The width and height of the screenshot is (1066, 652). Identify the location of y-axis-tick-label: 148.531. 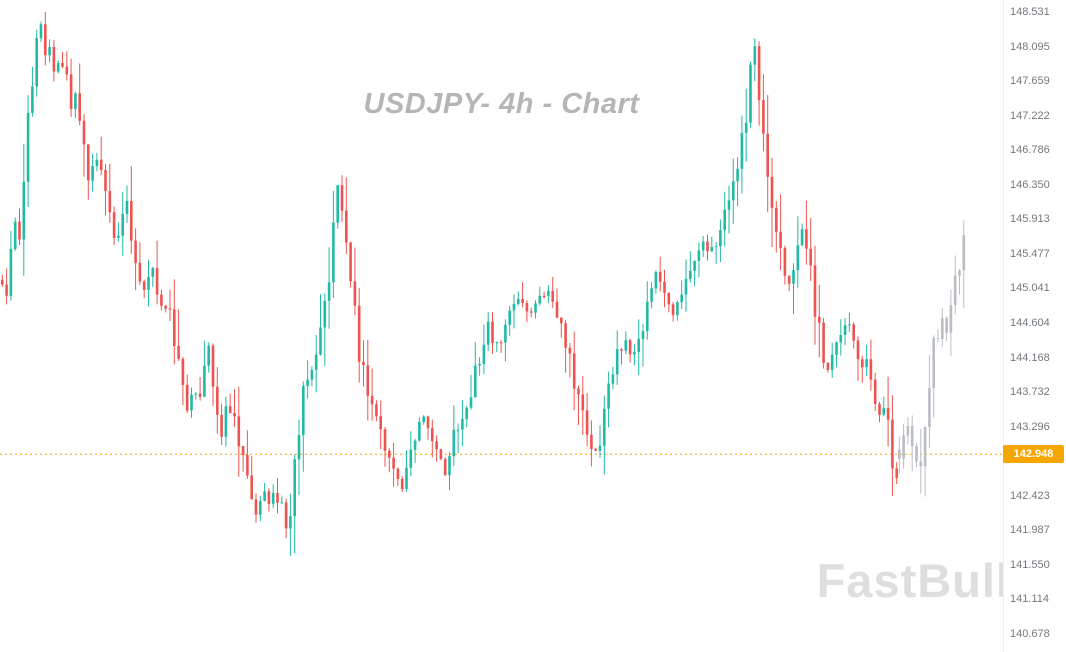
(1030, 12).